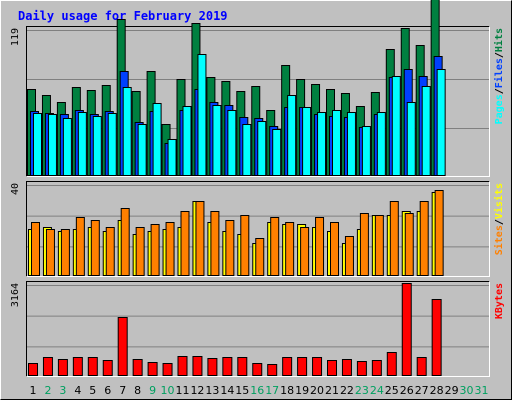 This screenshot has width=512, height=400. I want to click on x-tick-label-day-27: 27, so click(422, 390).